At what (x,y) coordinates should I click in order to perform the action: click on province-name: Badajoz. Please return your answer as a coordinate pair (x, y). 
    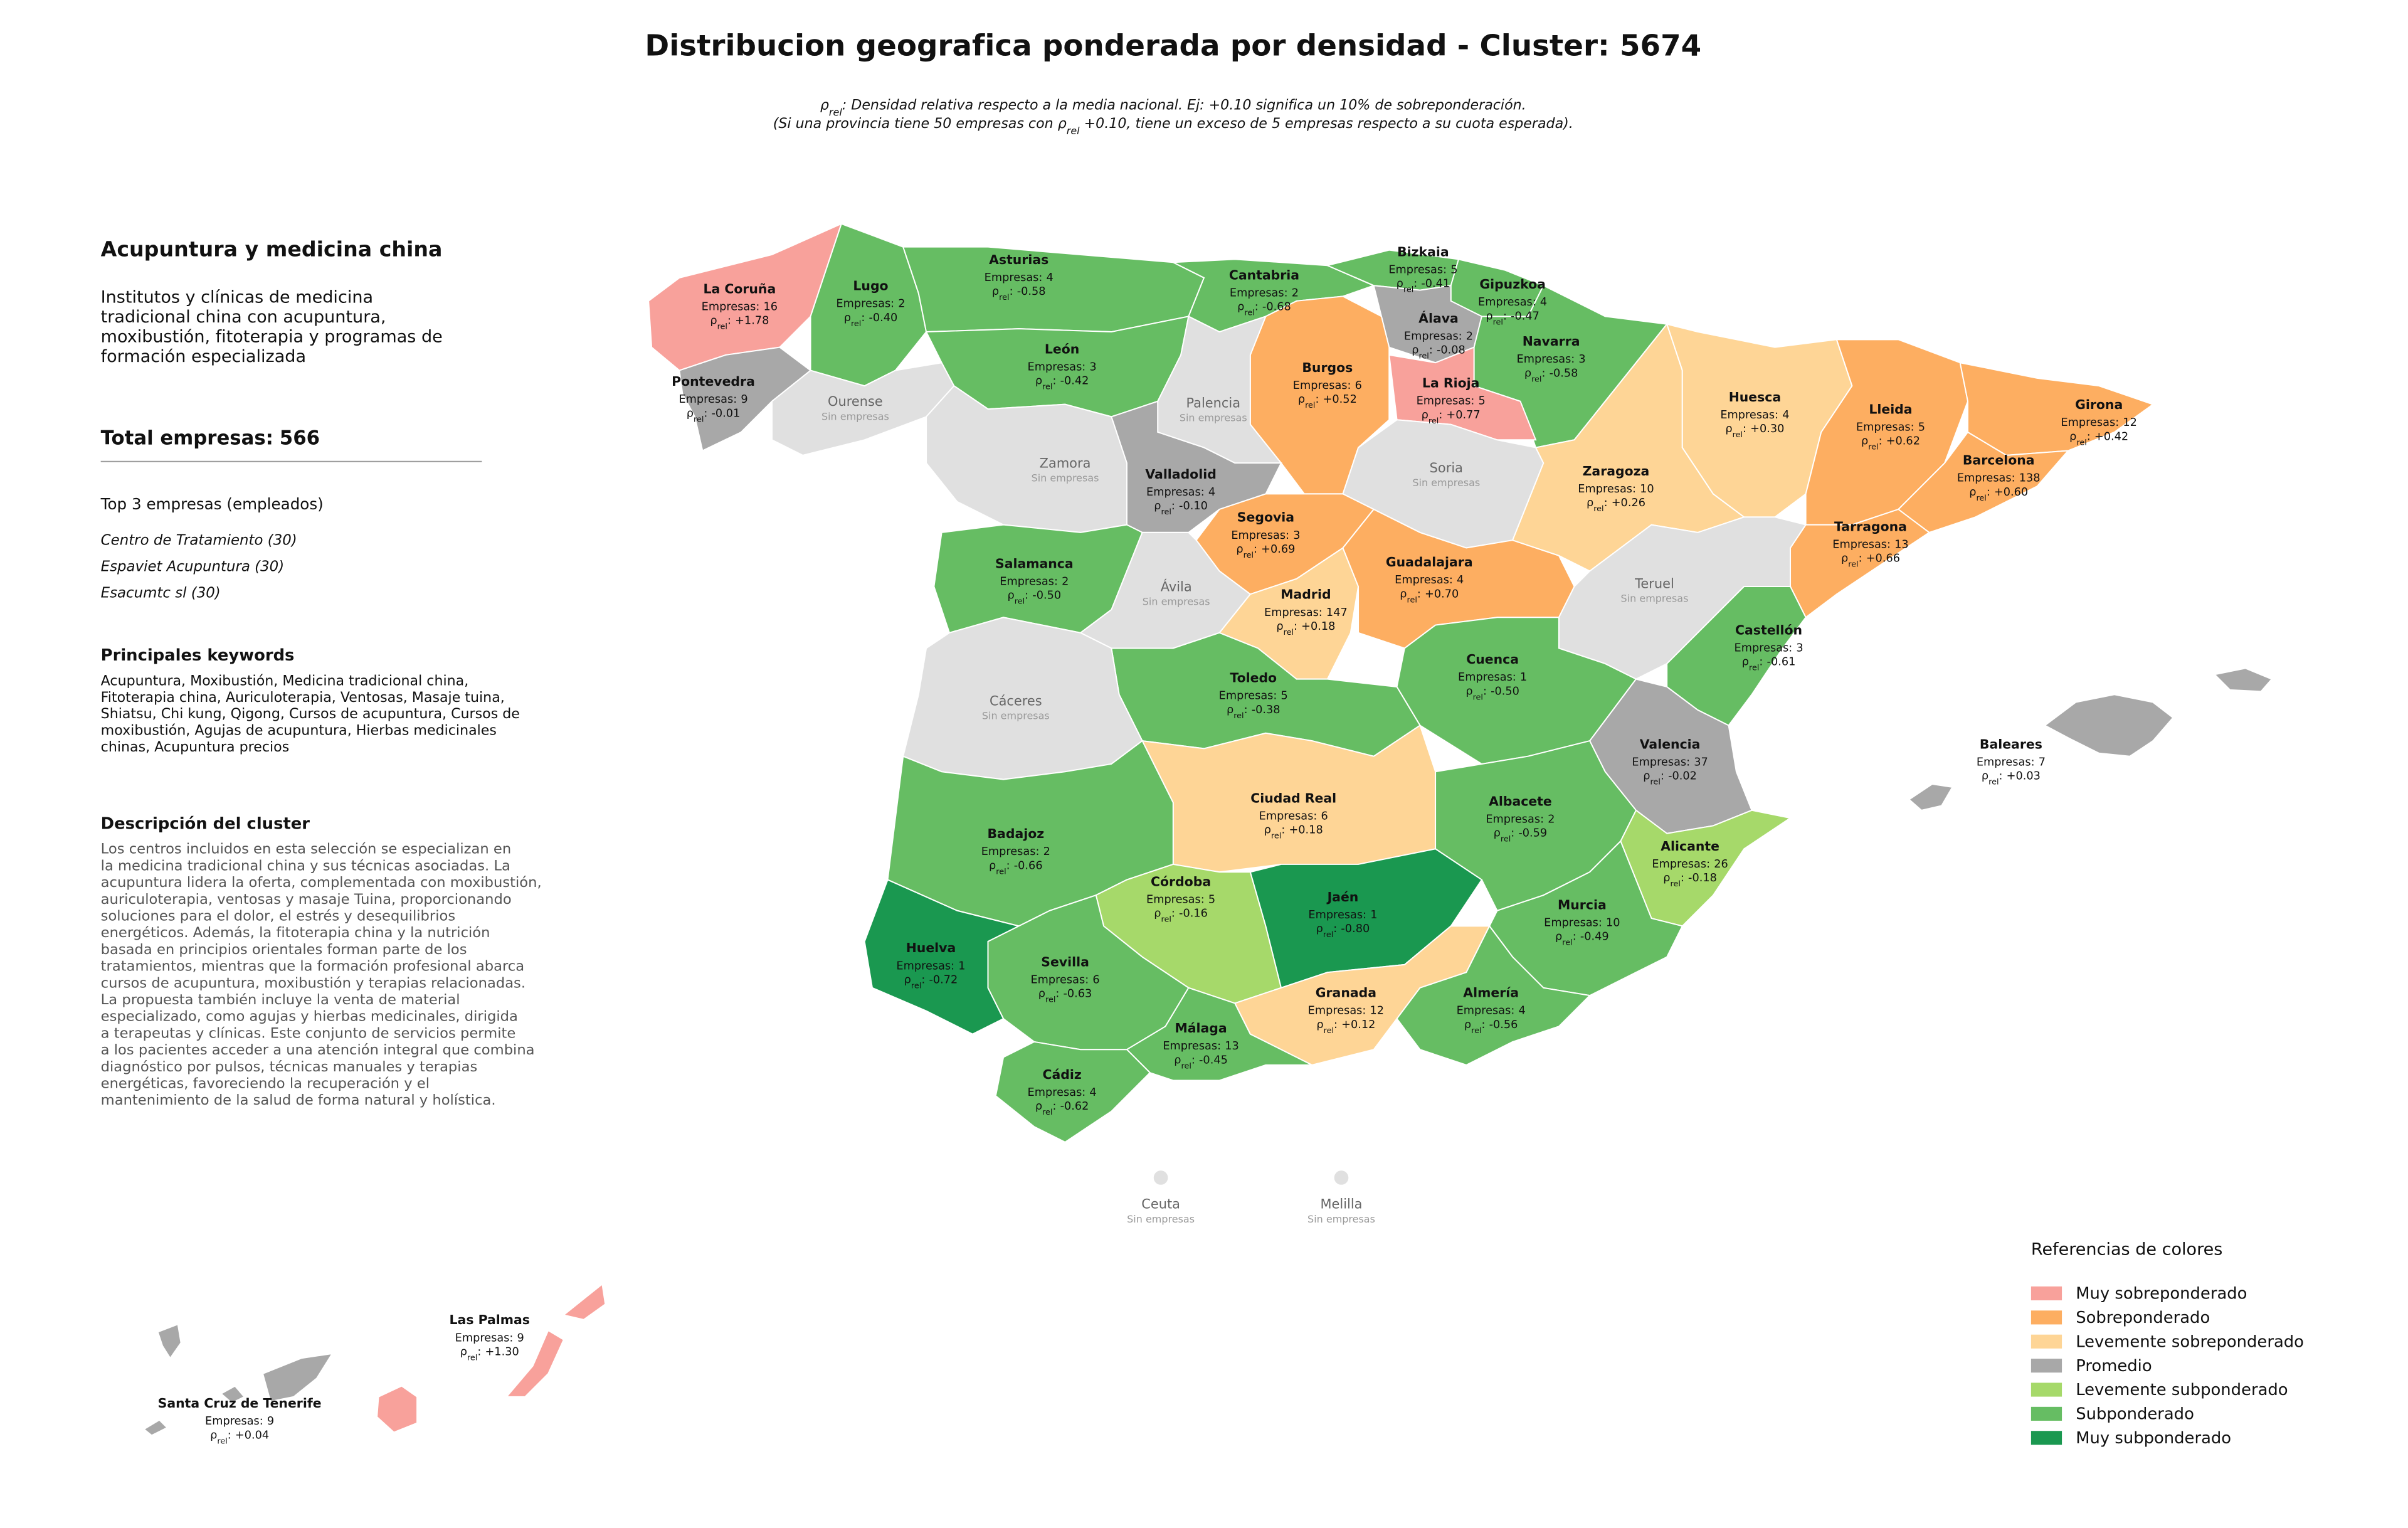
    Looking at the image, I should click on (1016, 833).